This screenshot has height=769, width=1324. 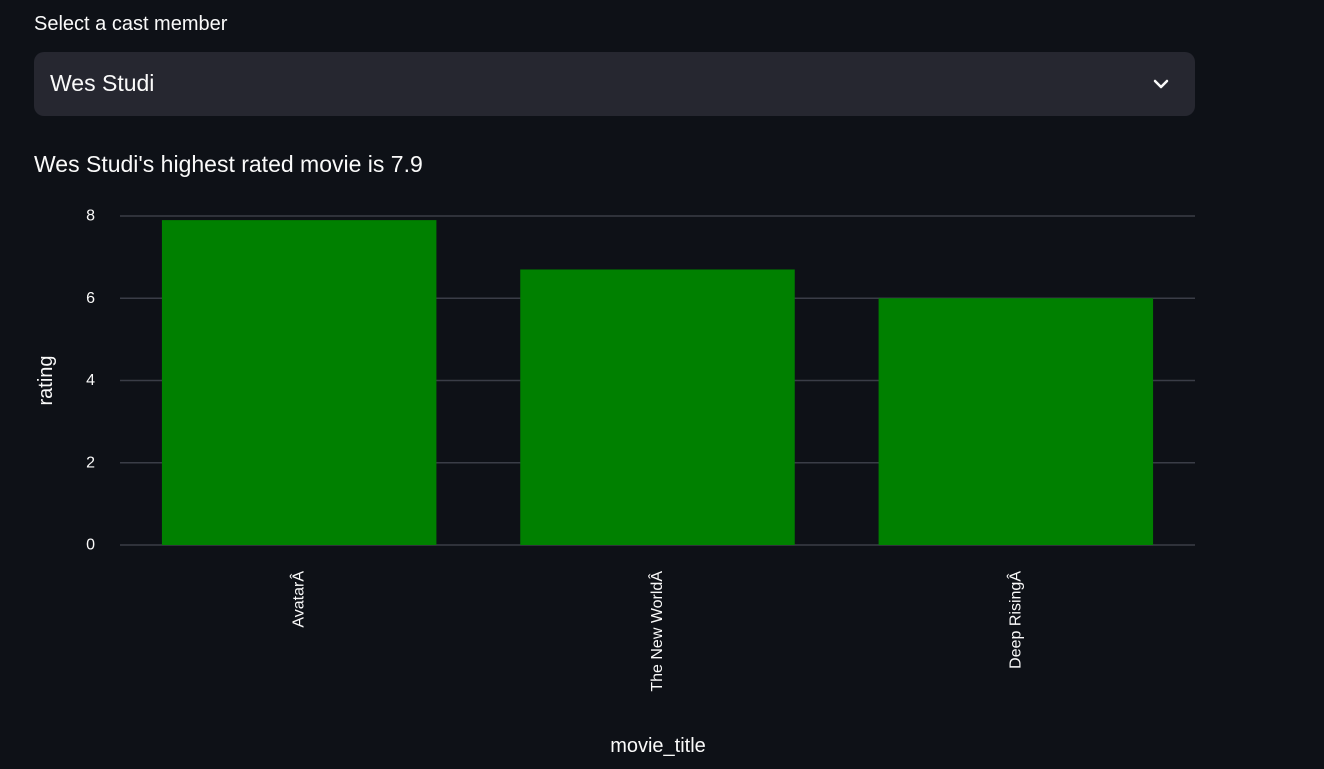 What do you see at coordinates (46, 380) in the screenshot?
I see `y-axis-title: rating` at bounding box center [46, 380].